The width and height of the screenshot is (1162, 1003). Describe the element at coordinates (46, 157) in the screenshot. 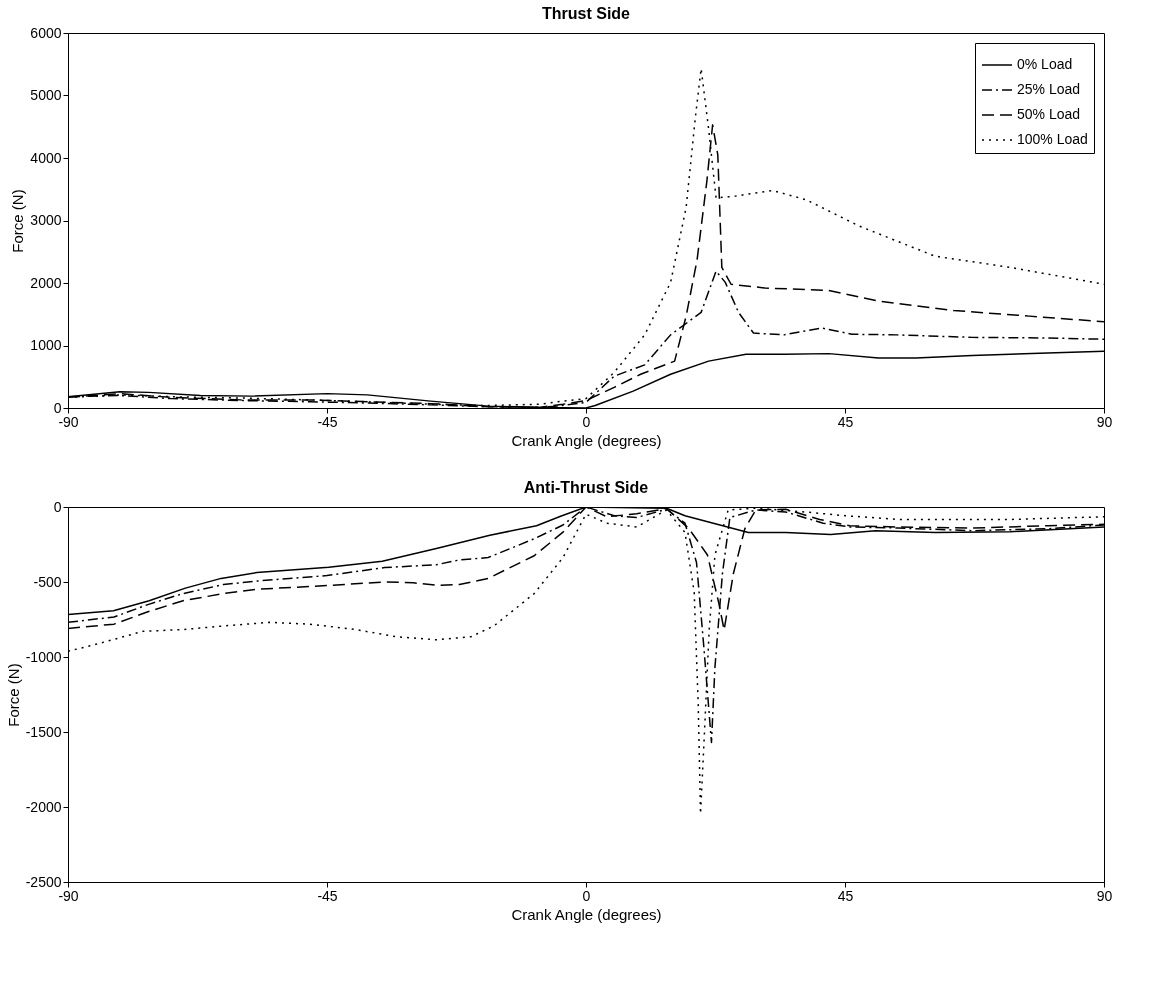

I see `y-tick-label: 4000` at that location.